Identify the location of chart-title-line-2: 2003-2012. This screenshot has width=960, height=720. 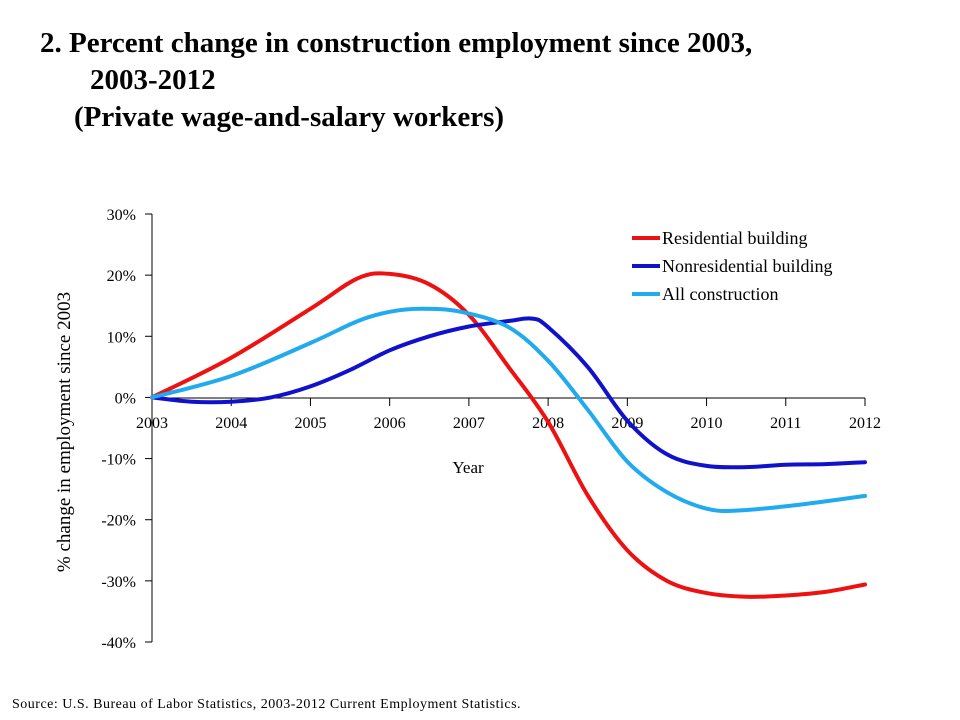
(153, 80).